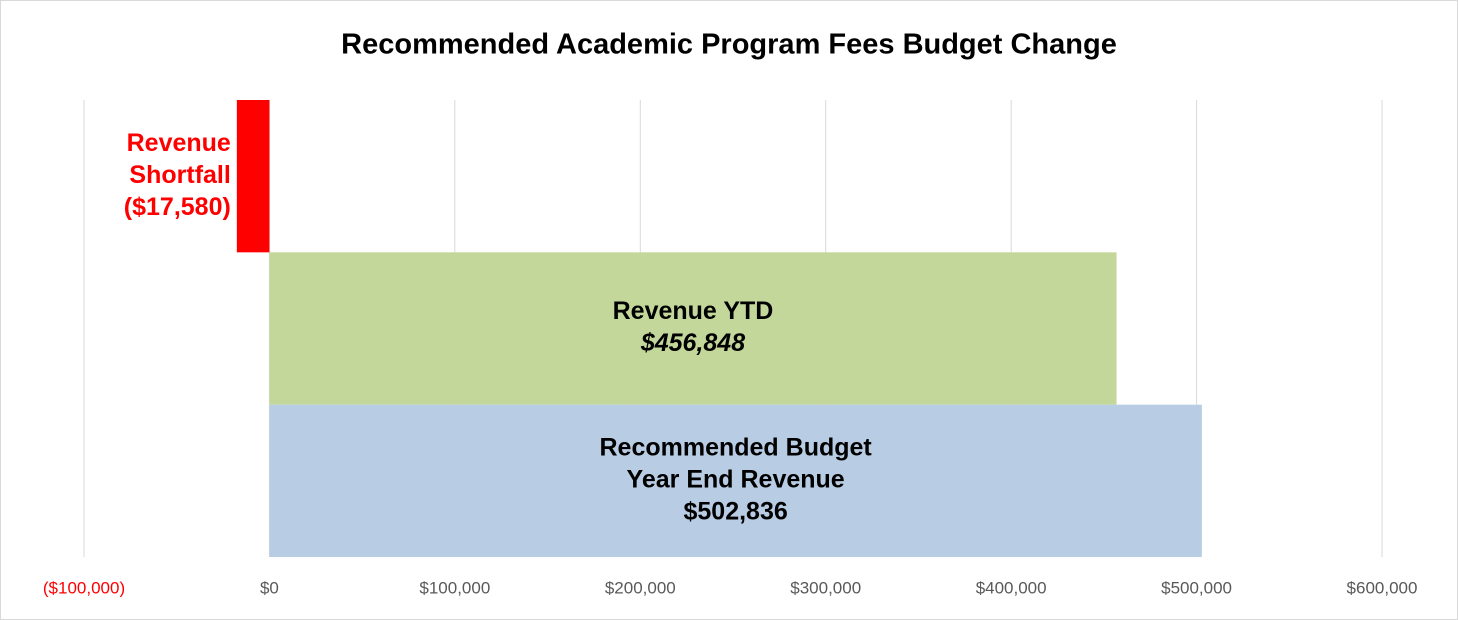 Image resolution: width=1458 pixels, height=620 pixels. Describe the element at coordinates (825, 587) in the screenshot. I see `x-tick-label: $300,000` at that location.